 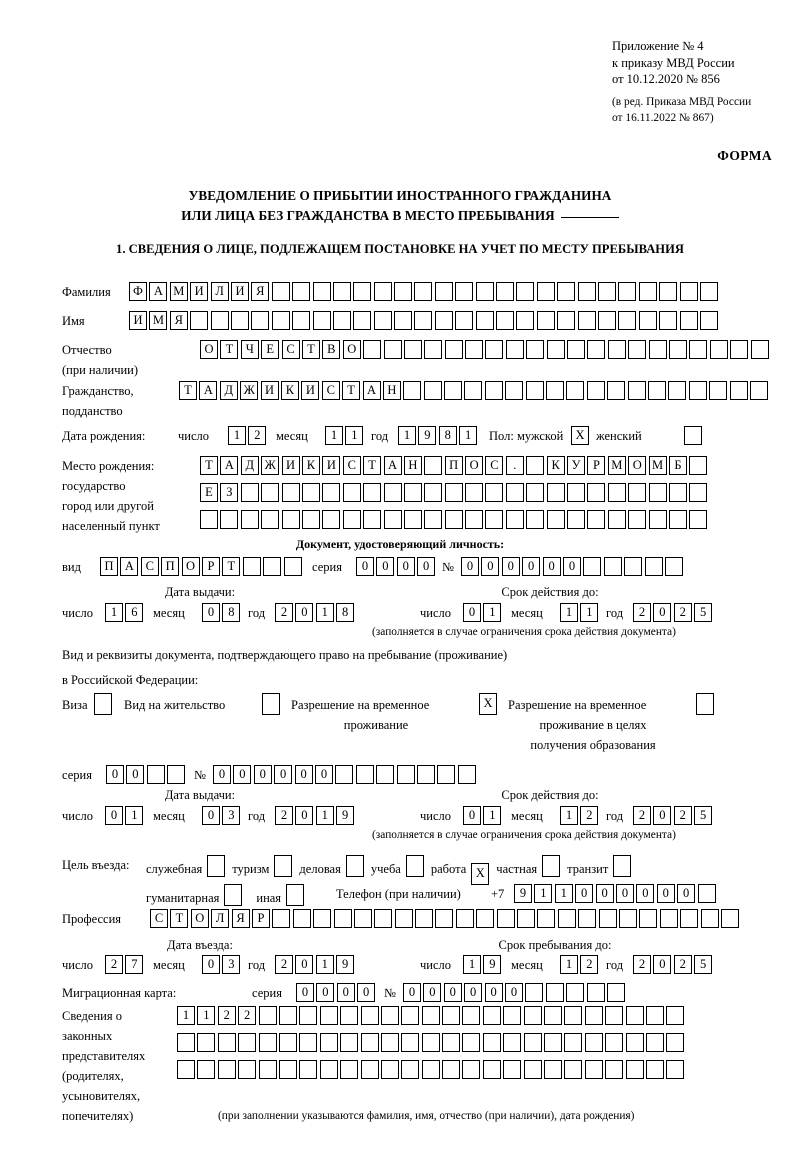 I want to click on char-cell: П, so click(x=170, y=566).